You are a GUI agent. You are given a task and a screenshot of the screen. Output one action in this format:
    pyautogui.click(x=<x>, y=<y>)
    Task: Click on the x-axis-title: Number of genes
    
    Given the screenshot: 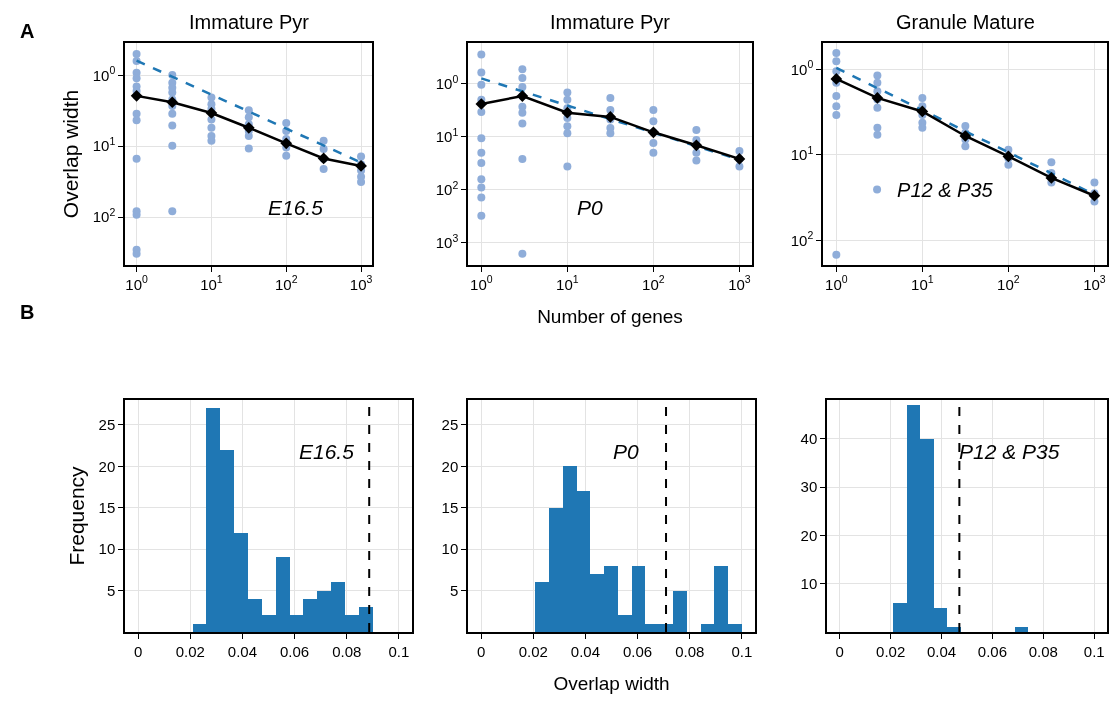 What is the action you would take?
    pyautogui.click(x=610, y=317)
    